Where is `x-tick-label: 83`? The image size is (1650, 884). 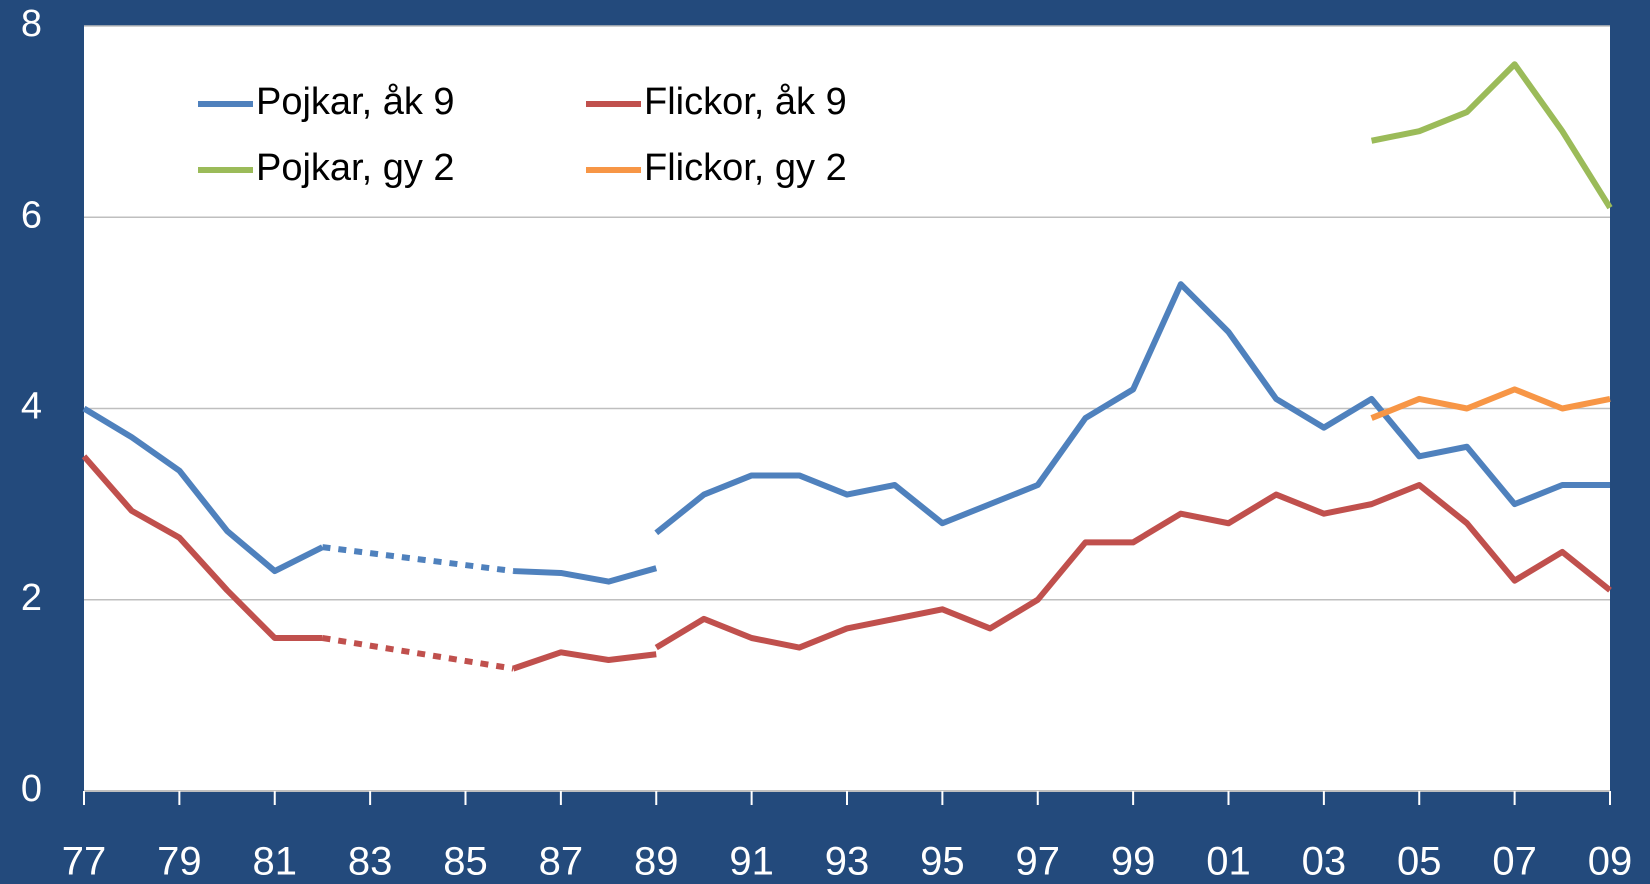 x-tick-label: 83 is located at coordinates (370, 862).